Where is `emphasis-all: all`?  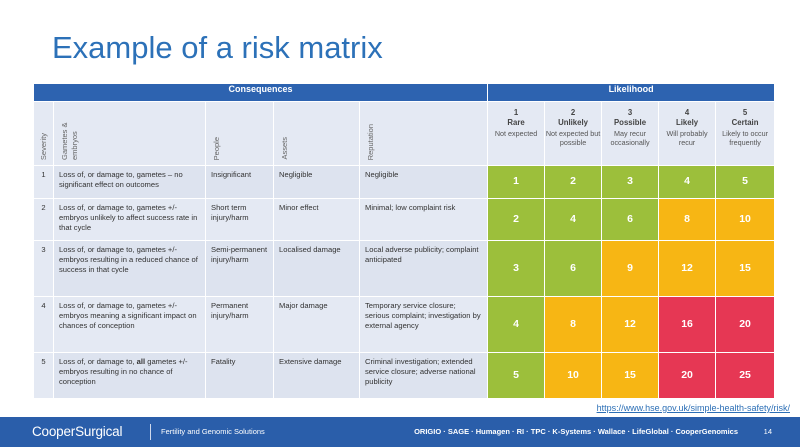 emphasis-all: all is located at coordinates (141, 361).